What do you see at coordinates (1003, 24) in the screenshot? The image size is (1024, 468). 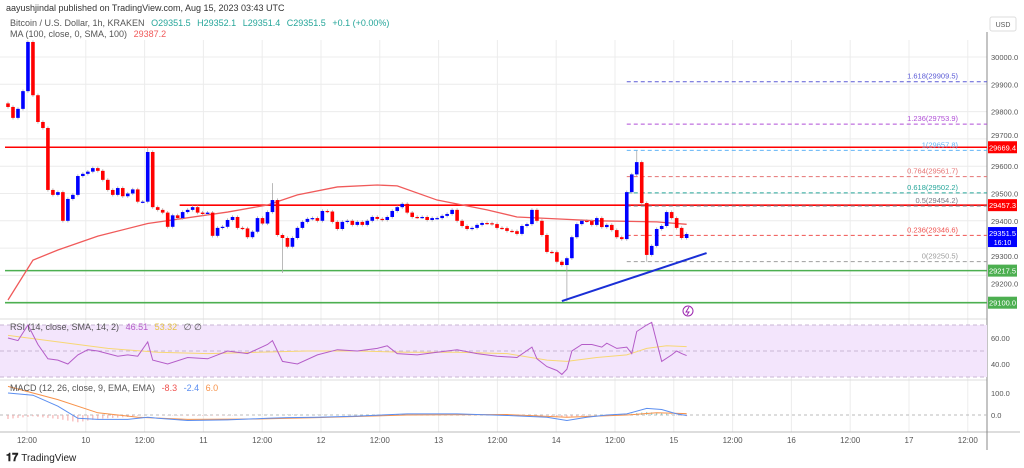 I see `currency-box` at bounding box center [1003, 24].